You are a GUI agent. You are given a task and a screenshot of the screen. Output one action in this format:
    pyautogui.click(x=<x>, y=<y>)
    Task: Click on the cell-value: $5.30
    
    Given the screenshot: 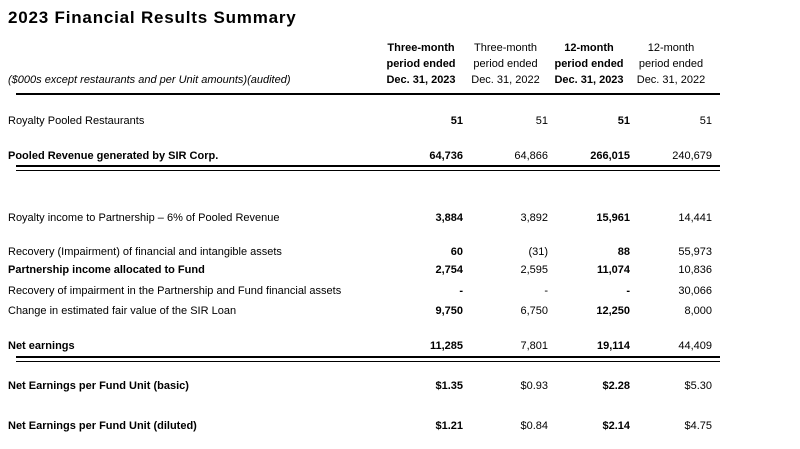 What is the action you would take?
    pyautogui.click(x=698, y=386)
    